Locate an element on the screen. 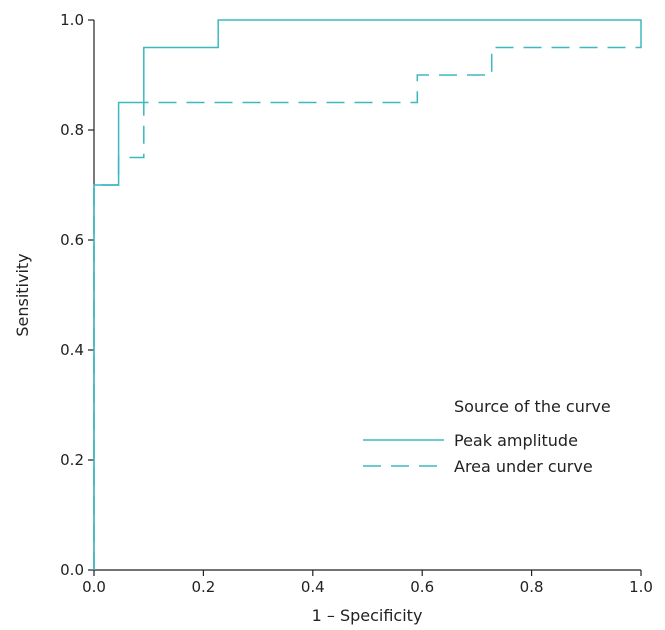  legend-title: Source of the curve is located at coordinates (532, 406).